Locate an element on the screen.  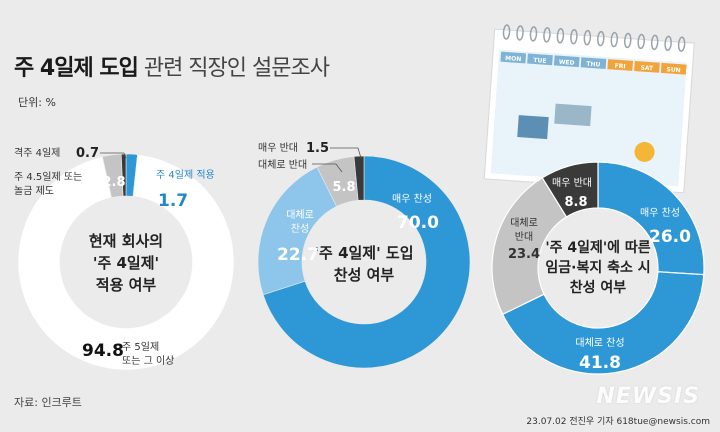
slice-label: 주 4일제 적용 is located at coordinates (185, 175).